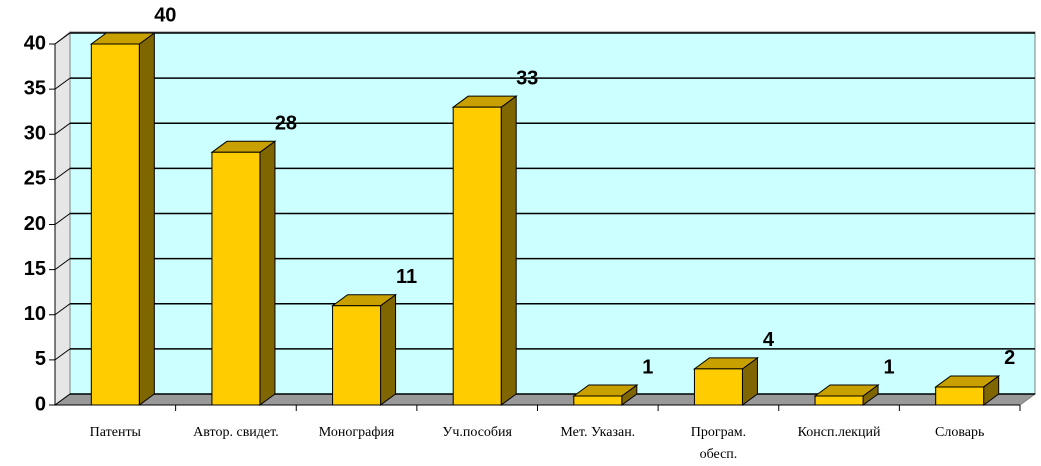 The width and height of the screenshot is (1041, 466). Describe the element at coordinates (35, 269) in the screenshot. I see `y-tick-label: 15` at that location.